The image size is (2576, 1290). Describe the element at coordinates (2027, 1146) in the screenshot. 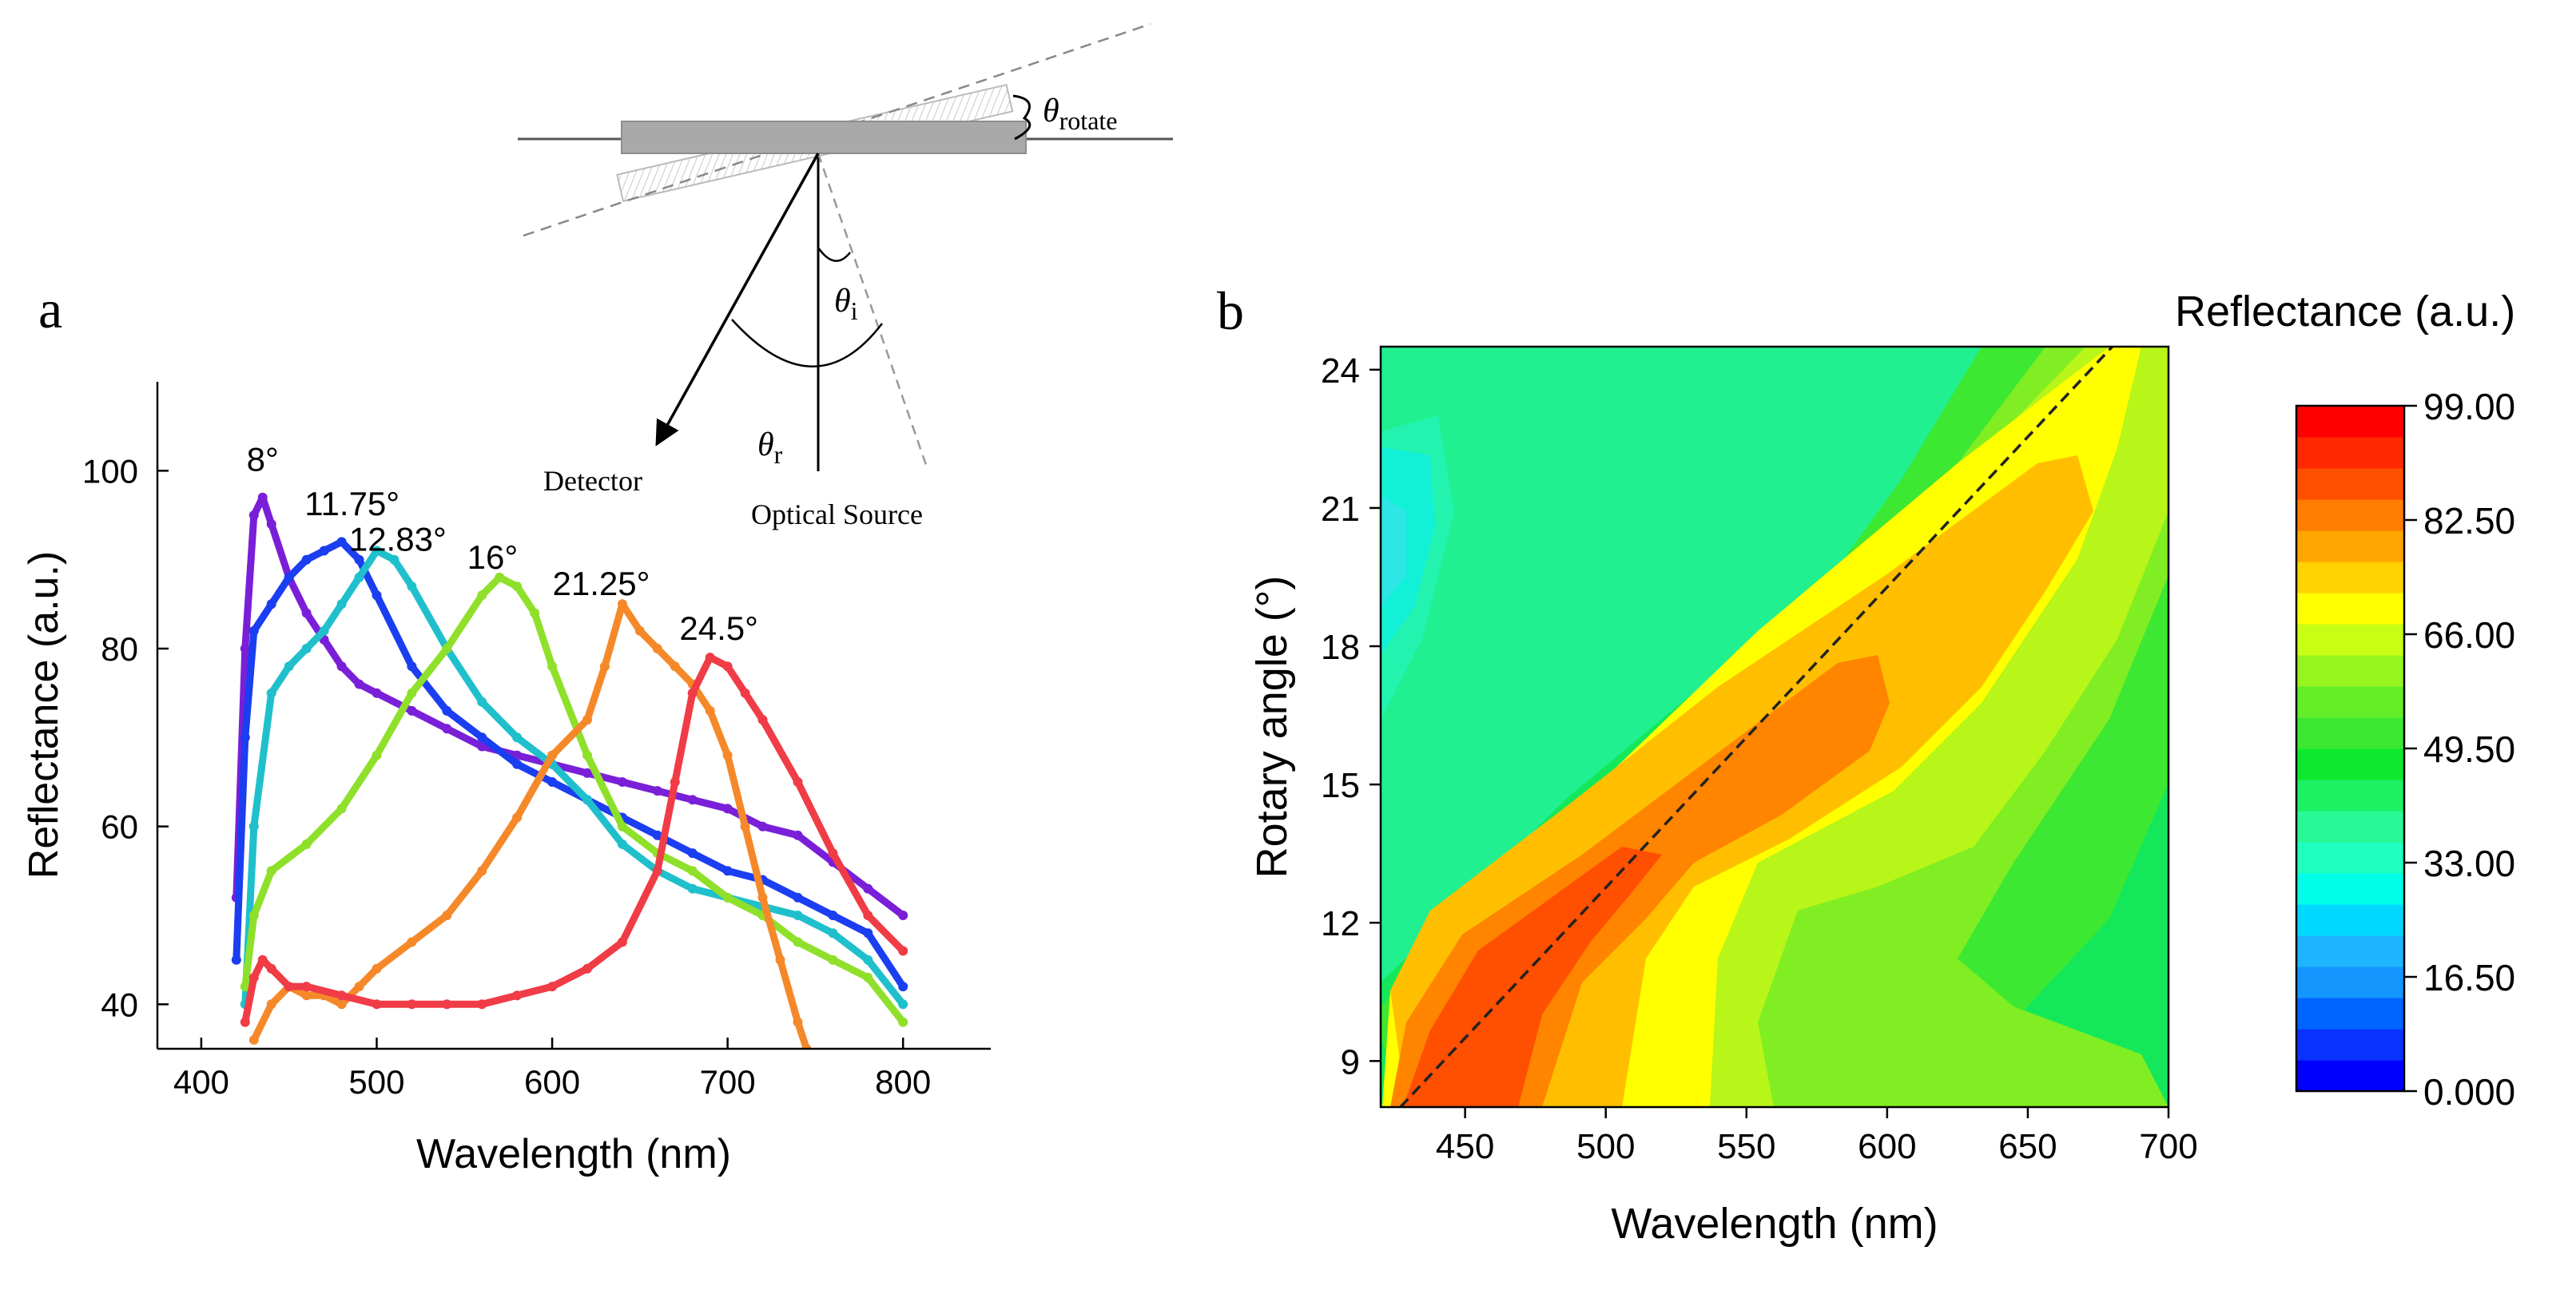

I see `x-tick-label: 650` at that location.